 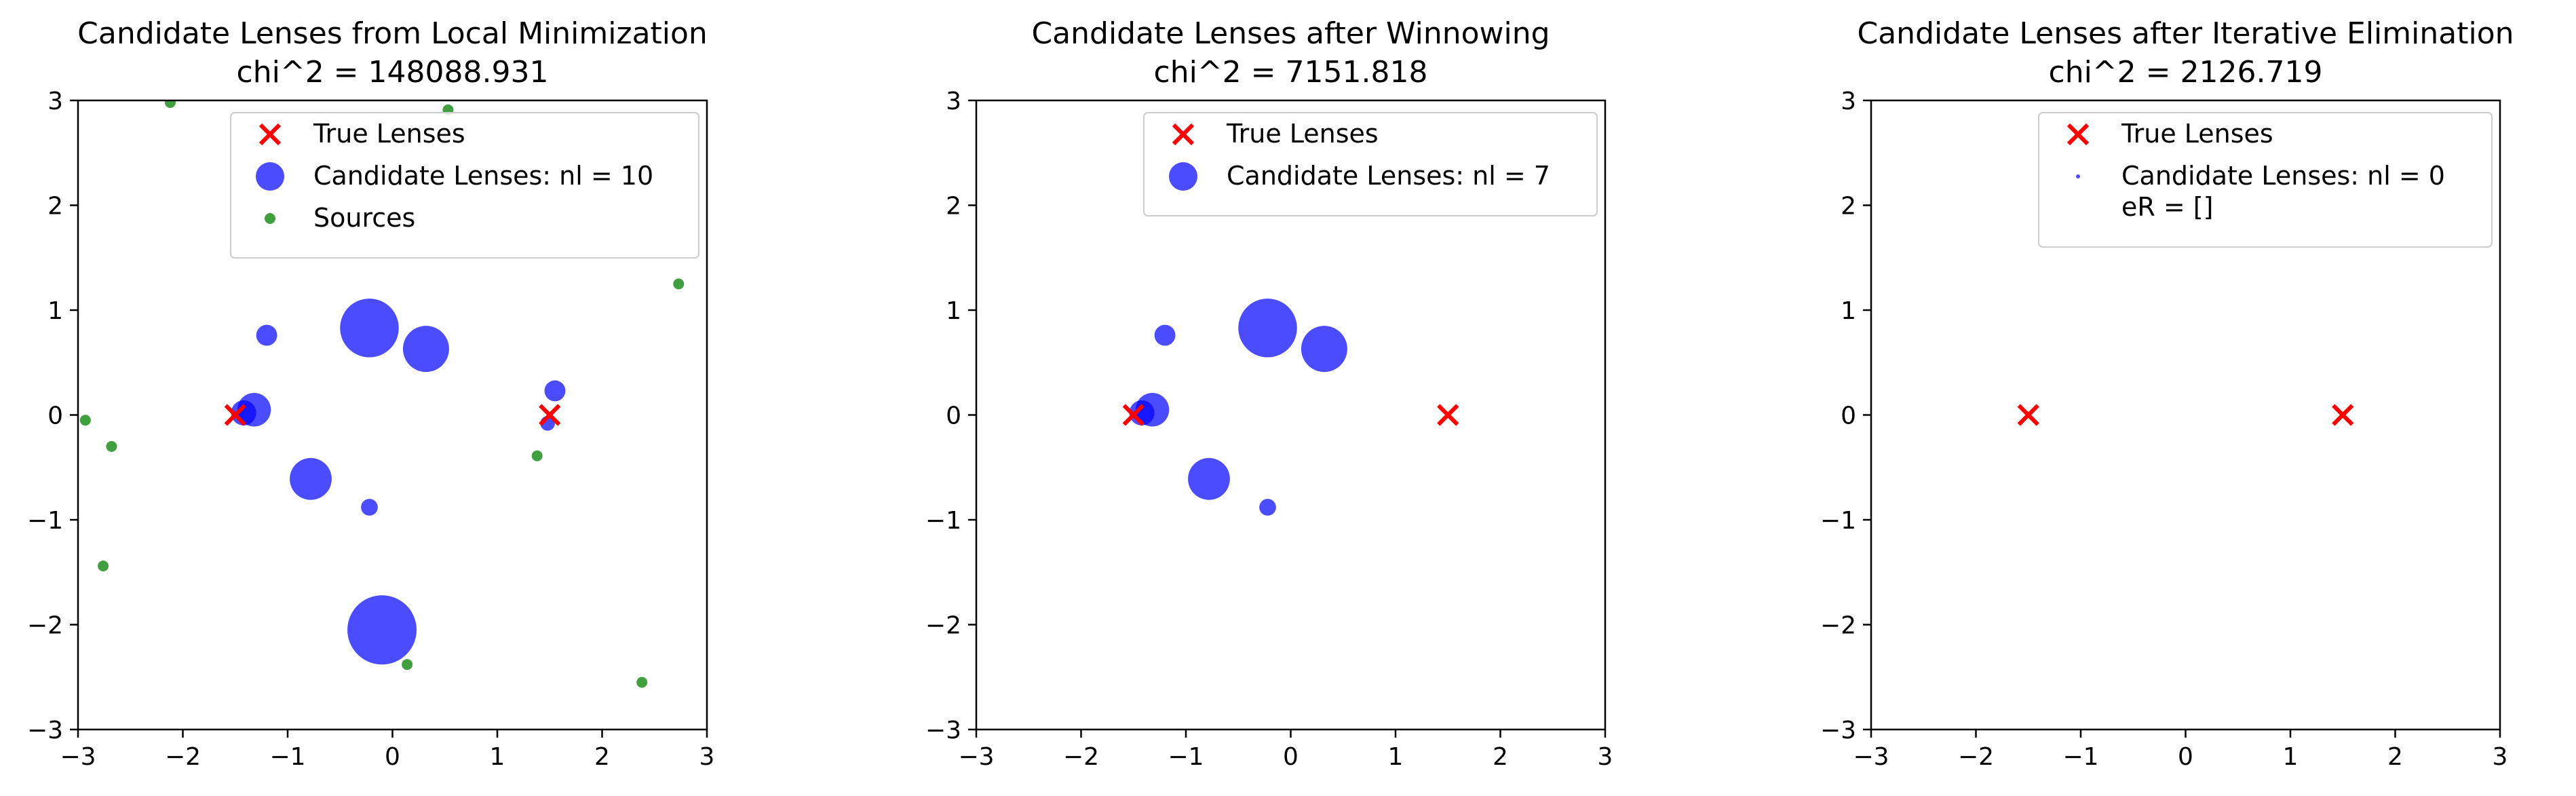 I want to click on legend-dot-marker, so click(x=270, y=218).